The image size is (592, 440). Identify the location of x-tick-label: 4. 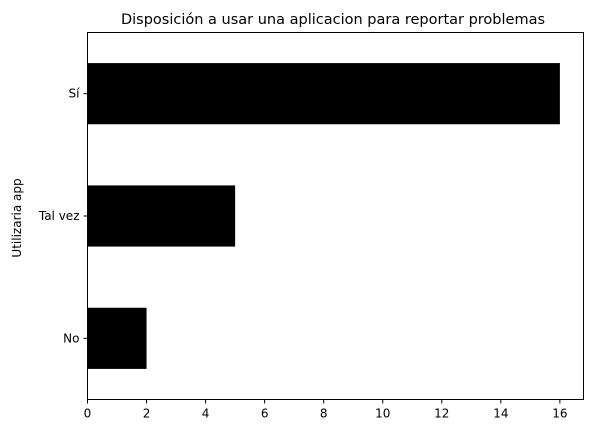
(206, 414).